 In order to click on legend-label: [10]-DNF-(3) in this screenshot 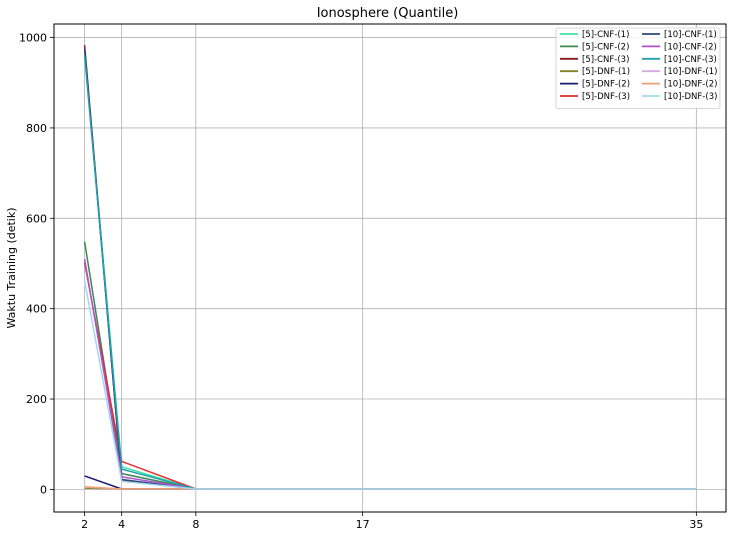, I will do `click(690, 97)`.